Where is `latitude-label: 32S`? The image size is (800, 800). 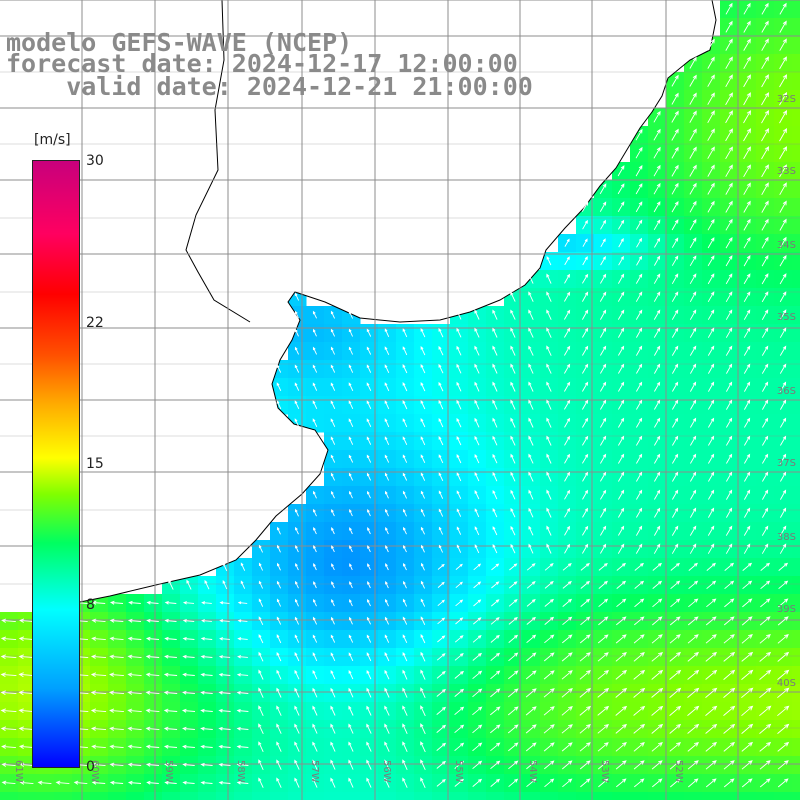 latitude-label: 32S is located at coordinates (786, 99).